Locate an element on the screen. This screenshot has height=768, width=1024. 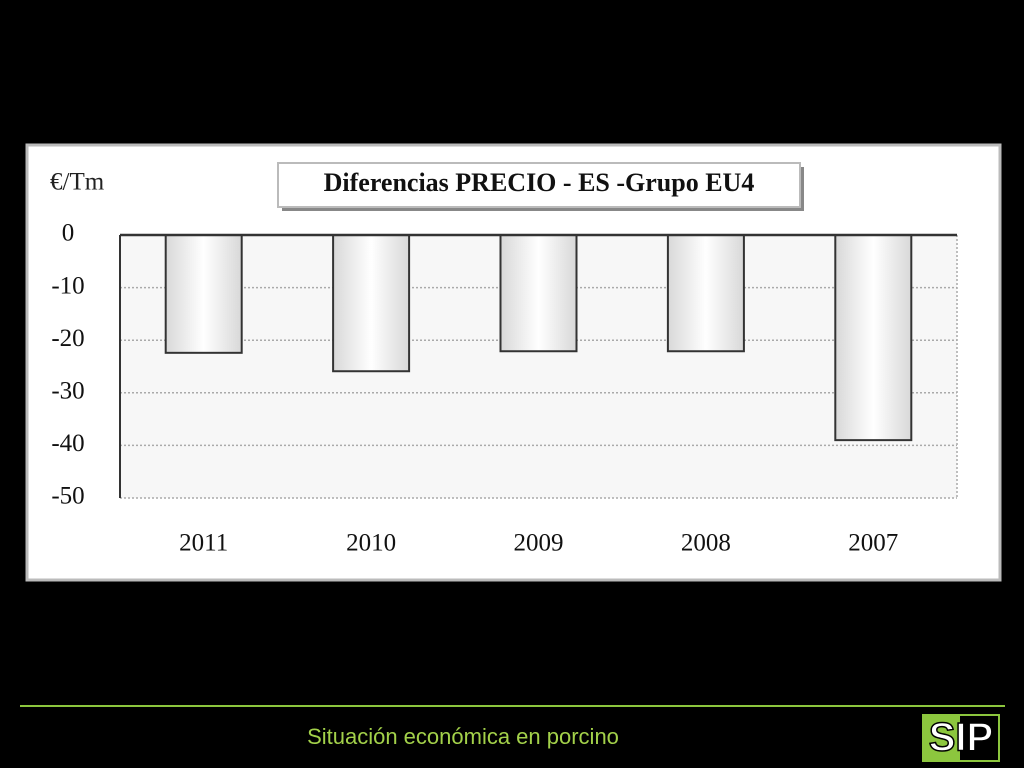
x-tick-label: 2008 is located at coordinates (706, 543).